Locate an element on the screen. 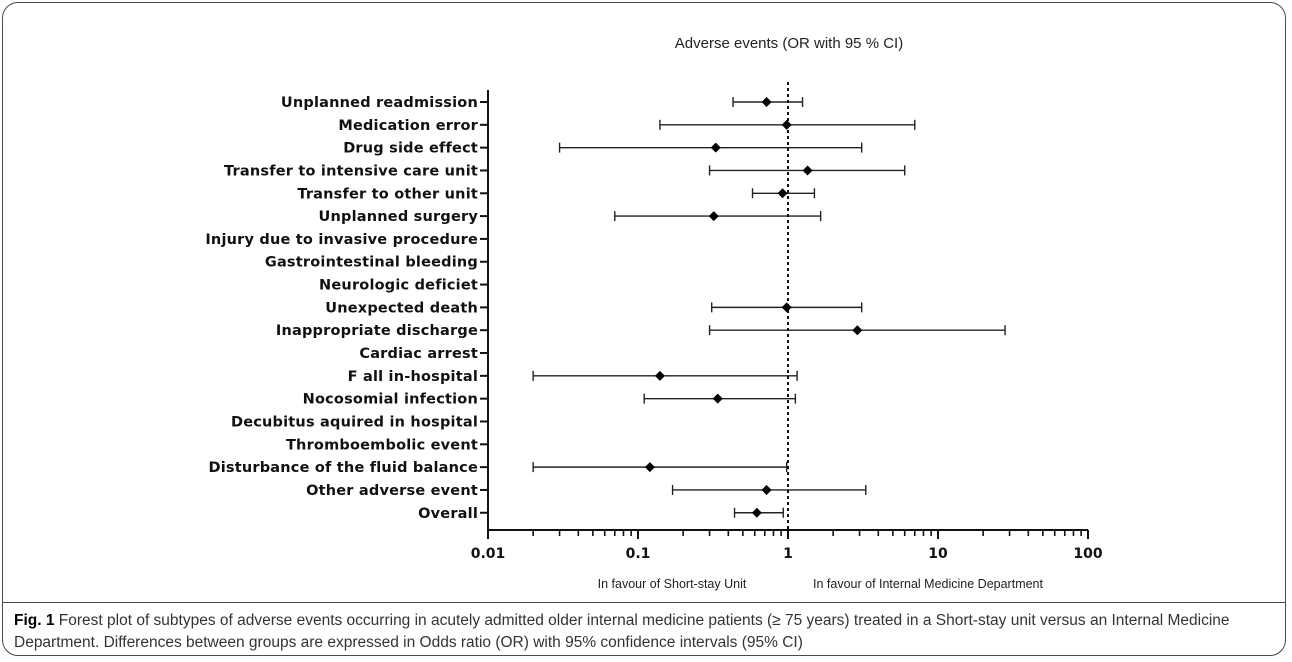 The width and height of the screenshot is (1292, 662). row-label: Injury due to invasive procedure is located at coordinates (341, 240).